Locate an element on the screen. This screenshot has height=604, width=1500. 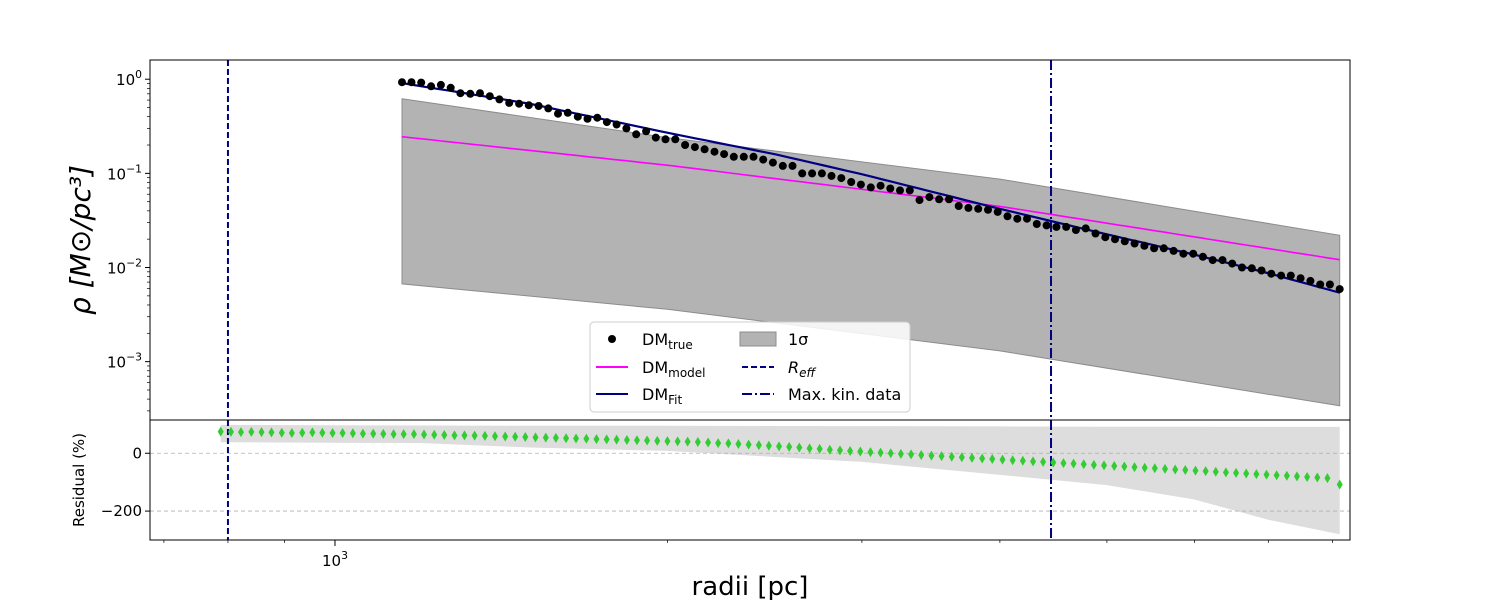
legend-marker-sigma is located at coordinates (758, 339).